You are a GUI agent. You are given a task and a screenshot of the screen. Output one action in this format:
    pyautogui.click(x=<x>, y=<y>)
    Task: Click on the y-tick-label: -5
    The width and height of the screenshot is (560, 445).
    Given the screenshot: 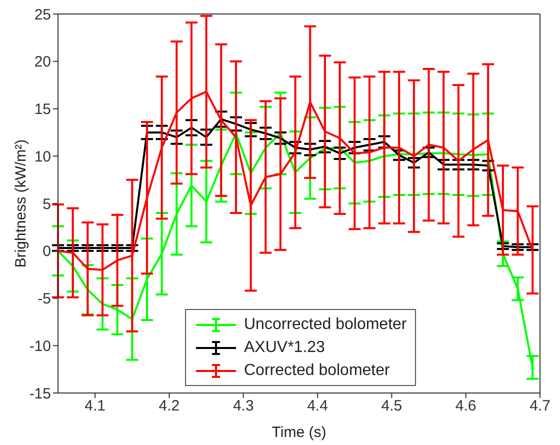 What is the action you would take?
    pyautogui.click(x=44, y=299)
    